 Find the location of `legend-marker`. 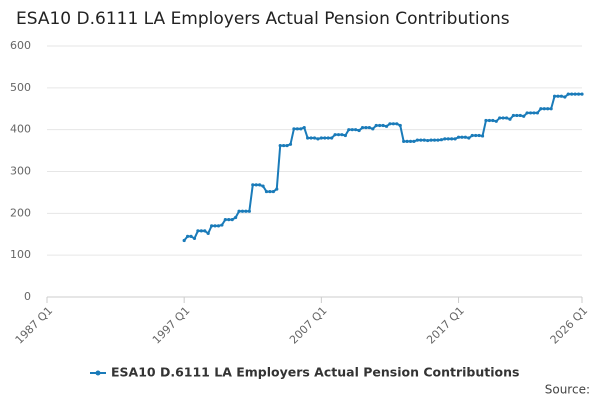

legend-marker is located at coordinates (98, 373).